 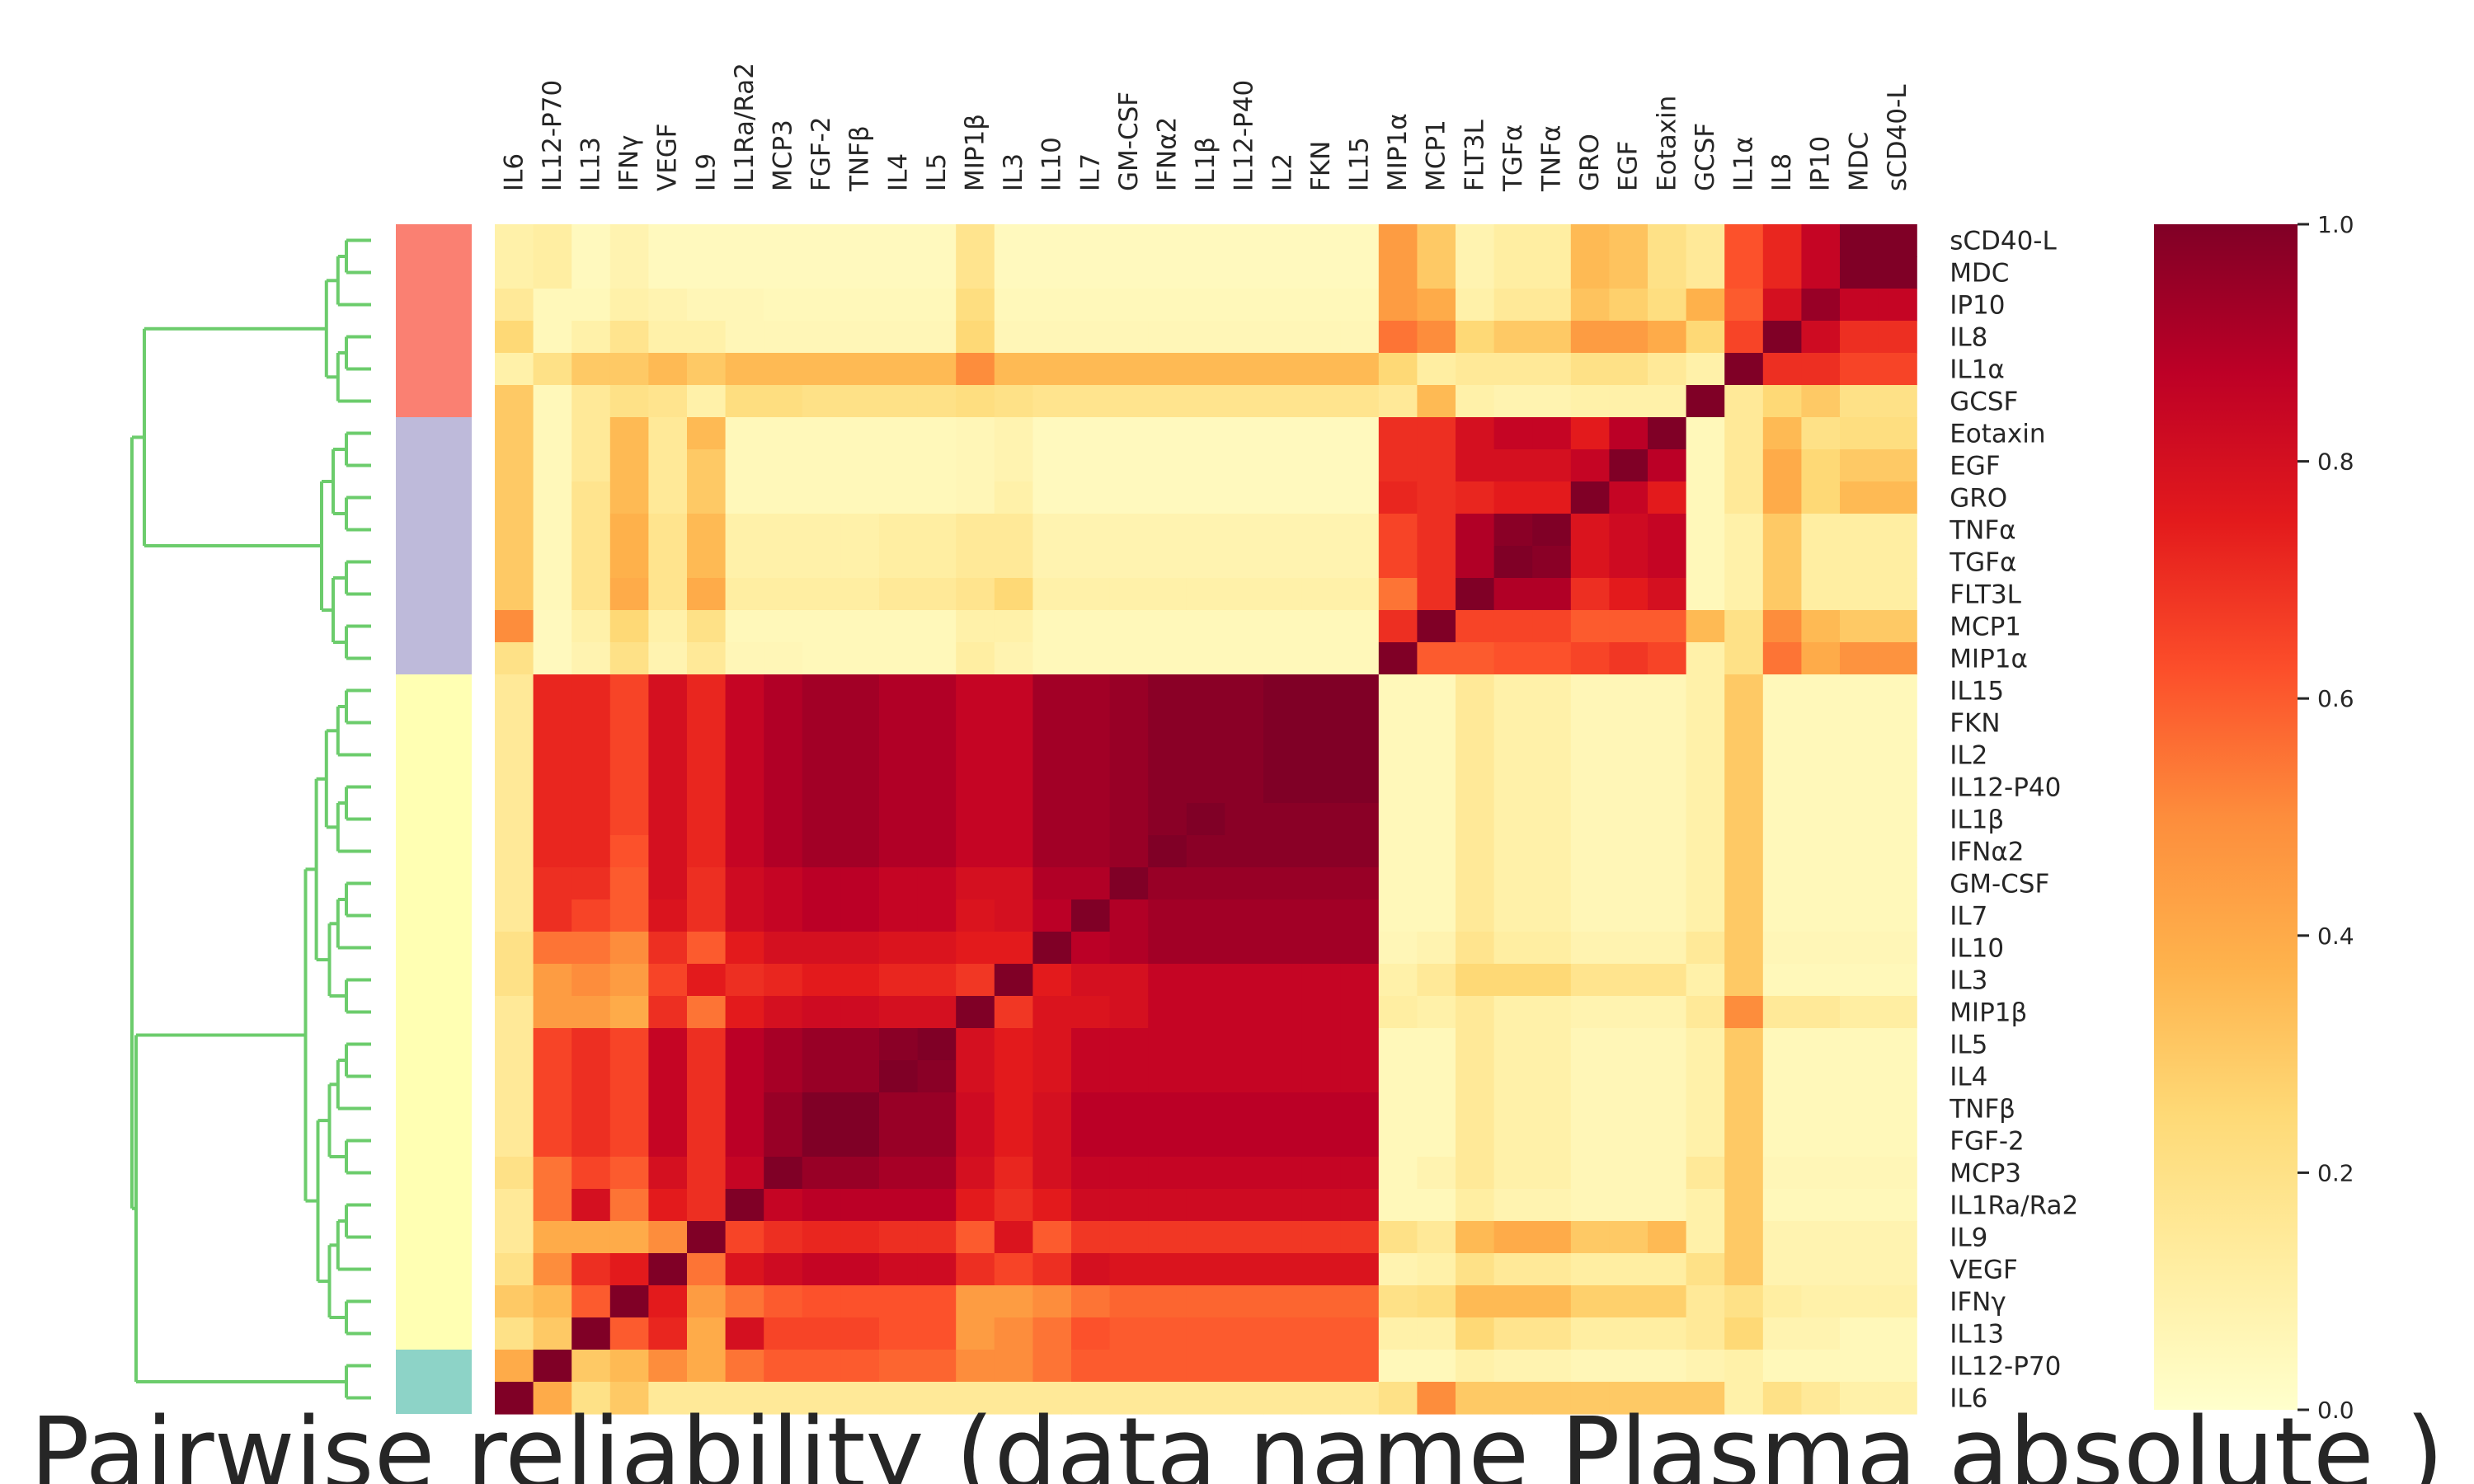 I want to click on row-label: IL15, so click(x=1977, y=692).